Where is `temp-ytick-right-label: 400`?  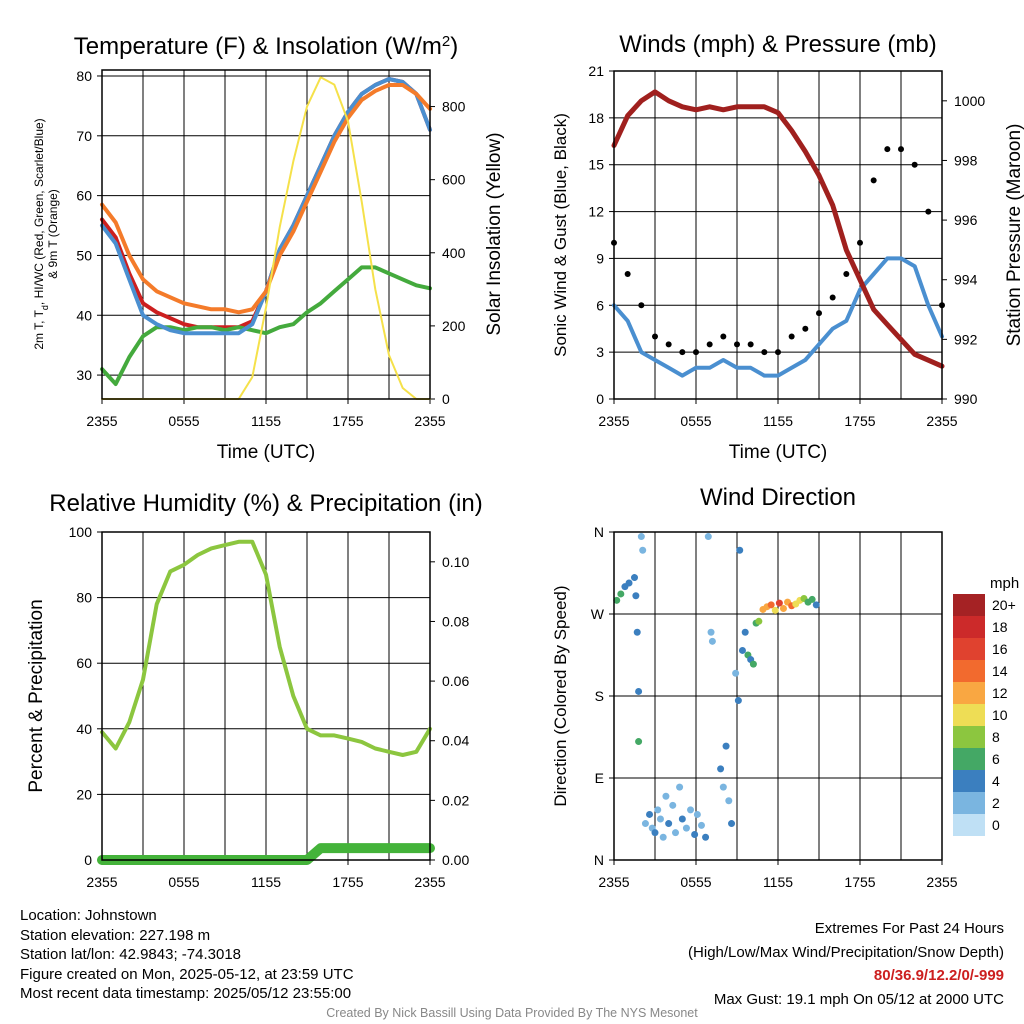
temp-ytick-right-label: 400 is located at coordinates (454, 253).